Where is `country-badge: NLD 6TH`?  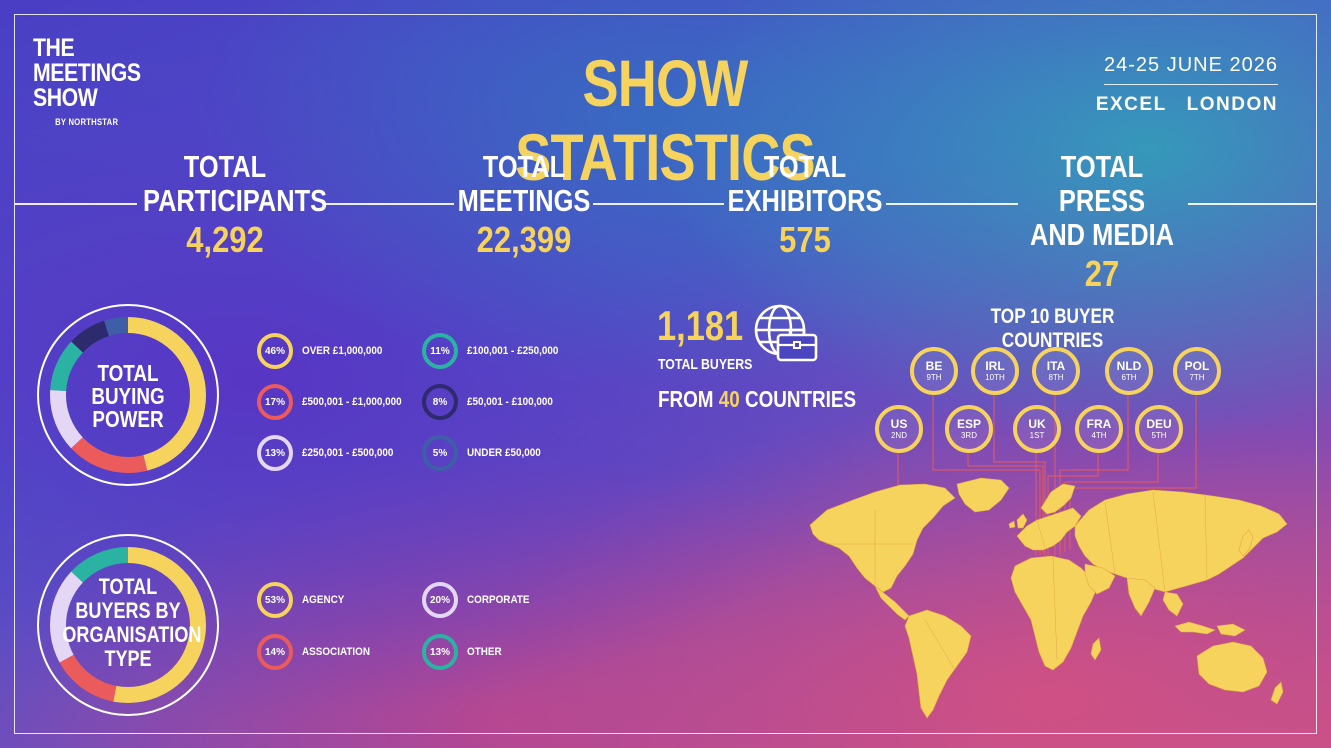
country-badge: NLD 6TH is located at coordinates (1129, 371).